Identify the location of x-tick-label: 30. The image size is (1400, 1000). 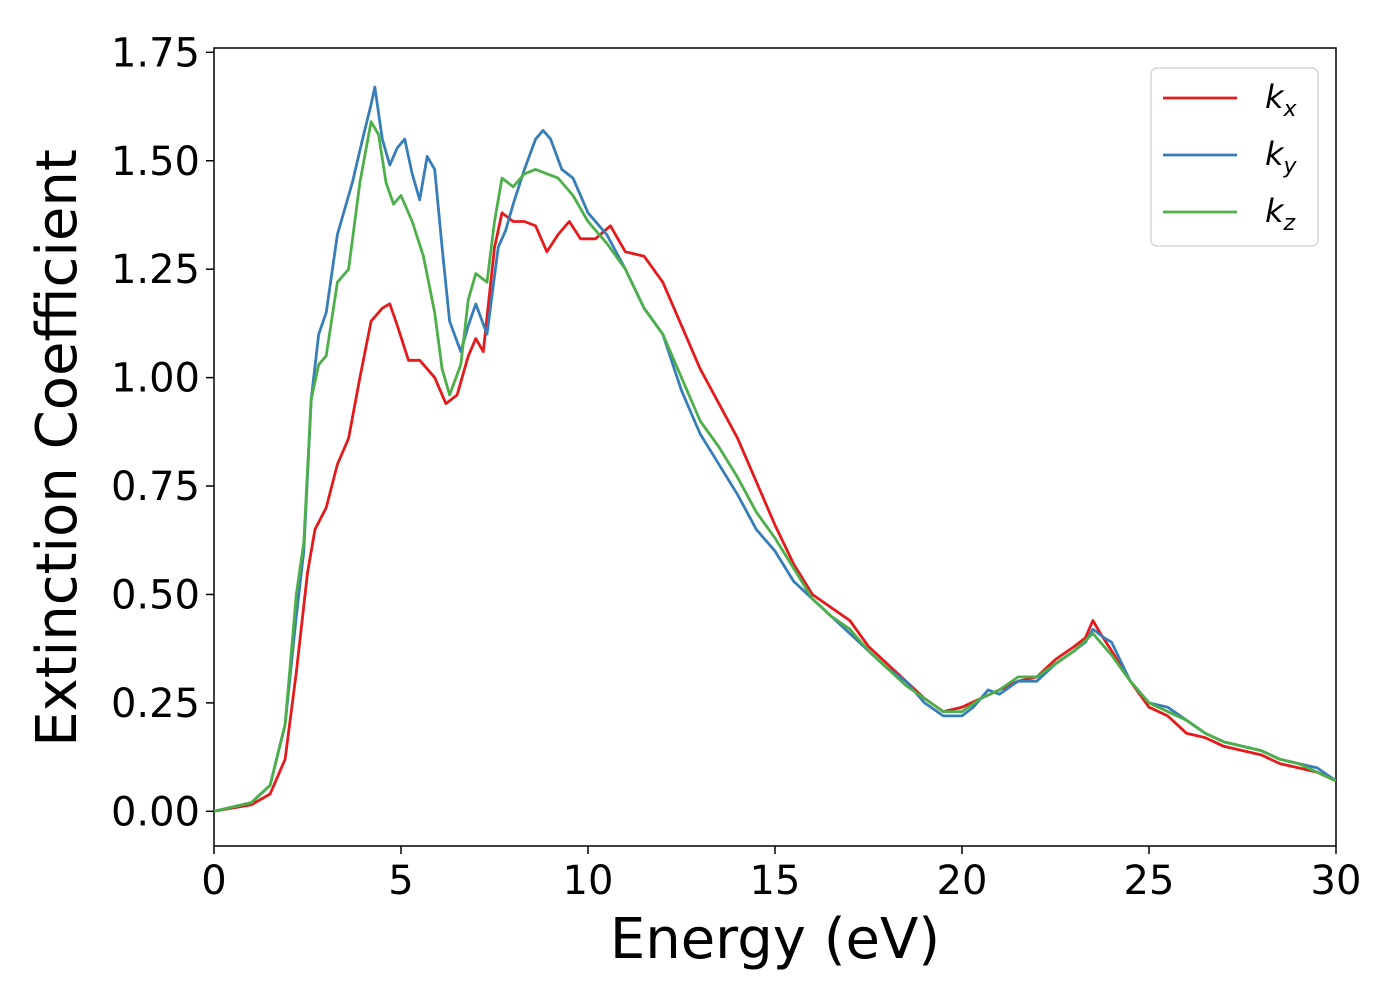
(1336, 881).